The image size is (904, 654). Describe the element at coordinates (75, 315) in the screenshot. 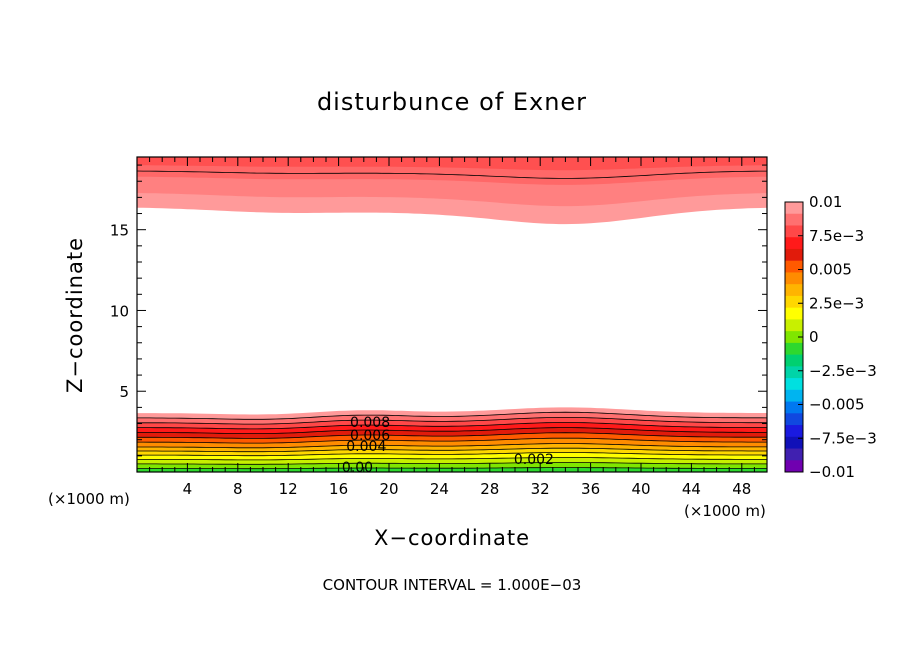

I see `y-axis-label: Z−coordinate` at that location.